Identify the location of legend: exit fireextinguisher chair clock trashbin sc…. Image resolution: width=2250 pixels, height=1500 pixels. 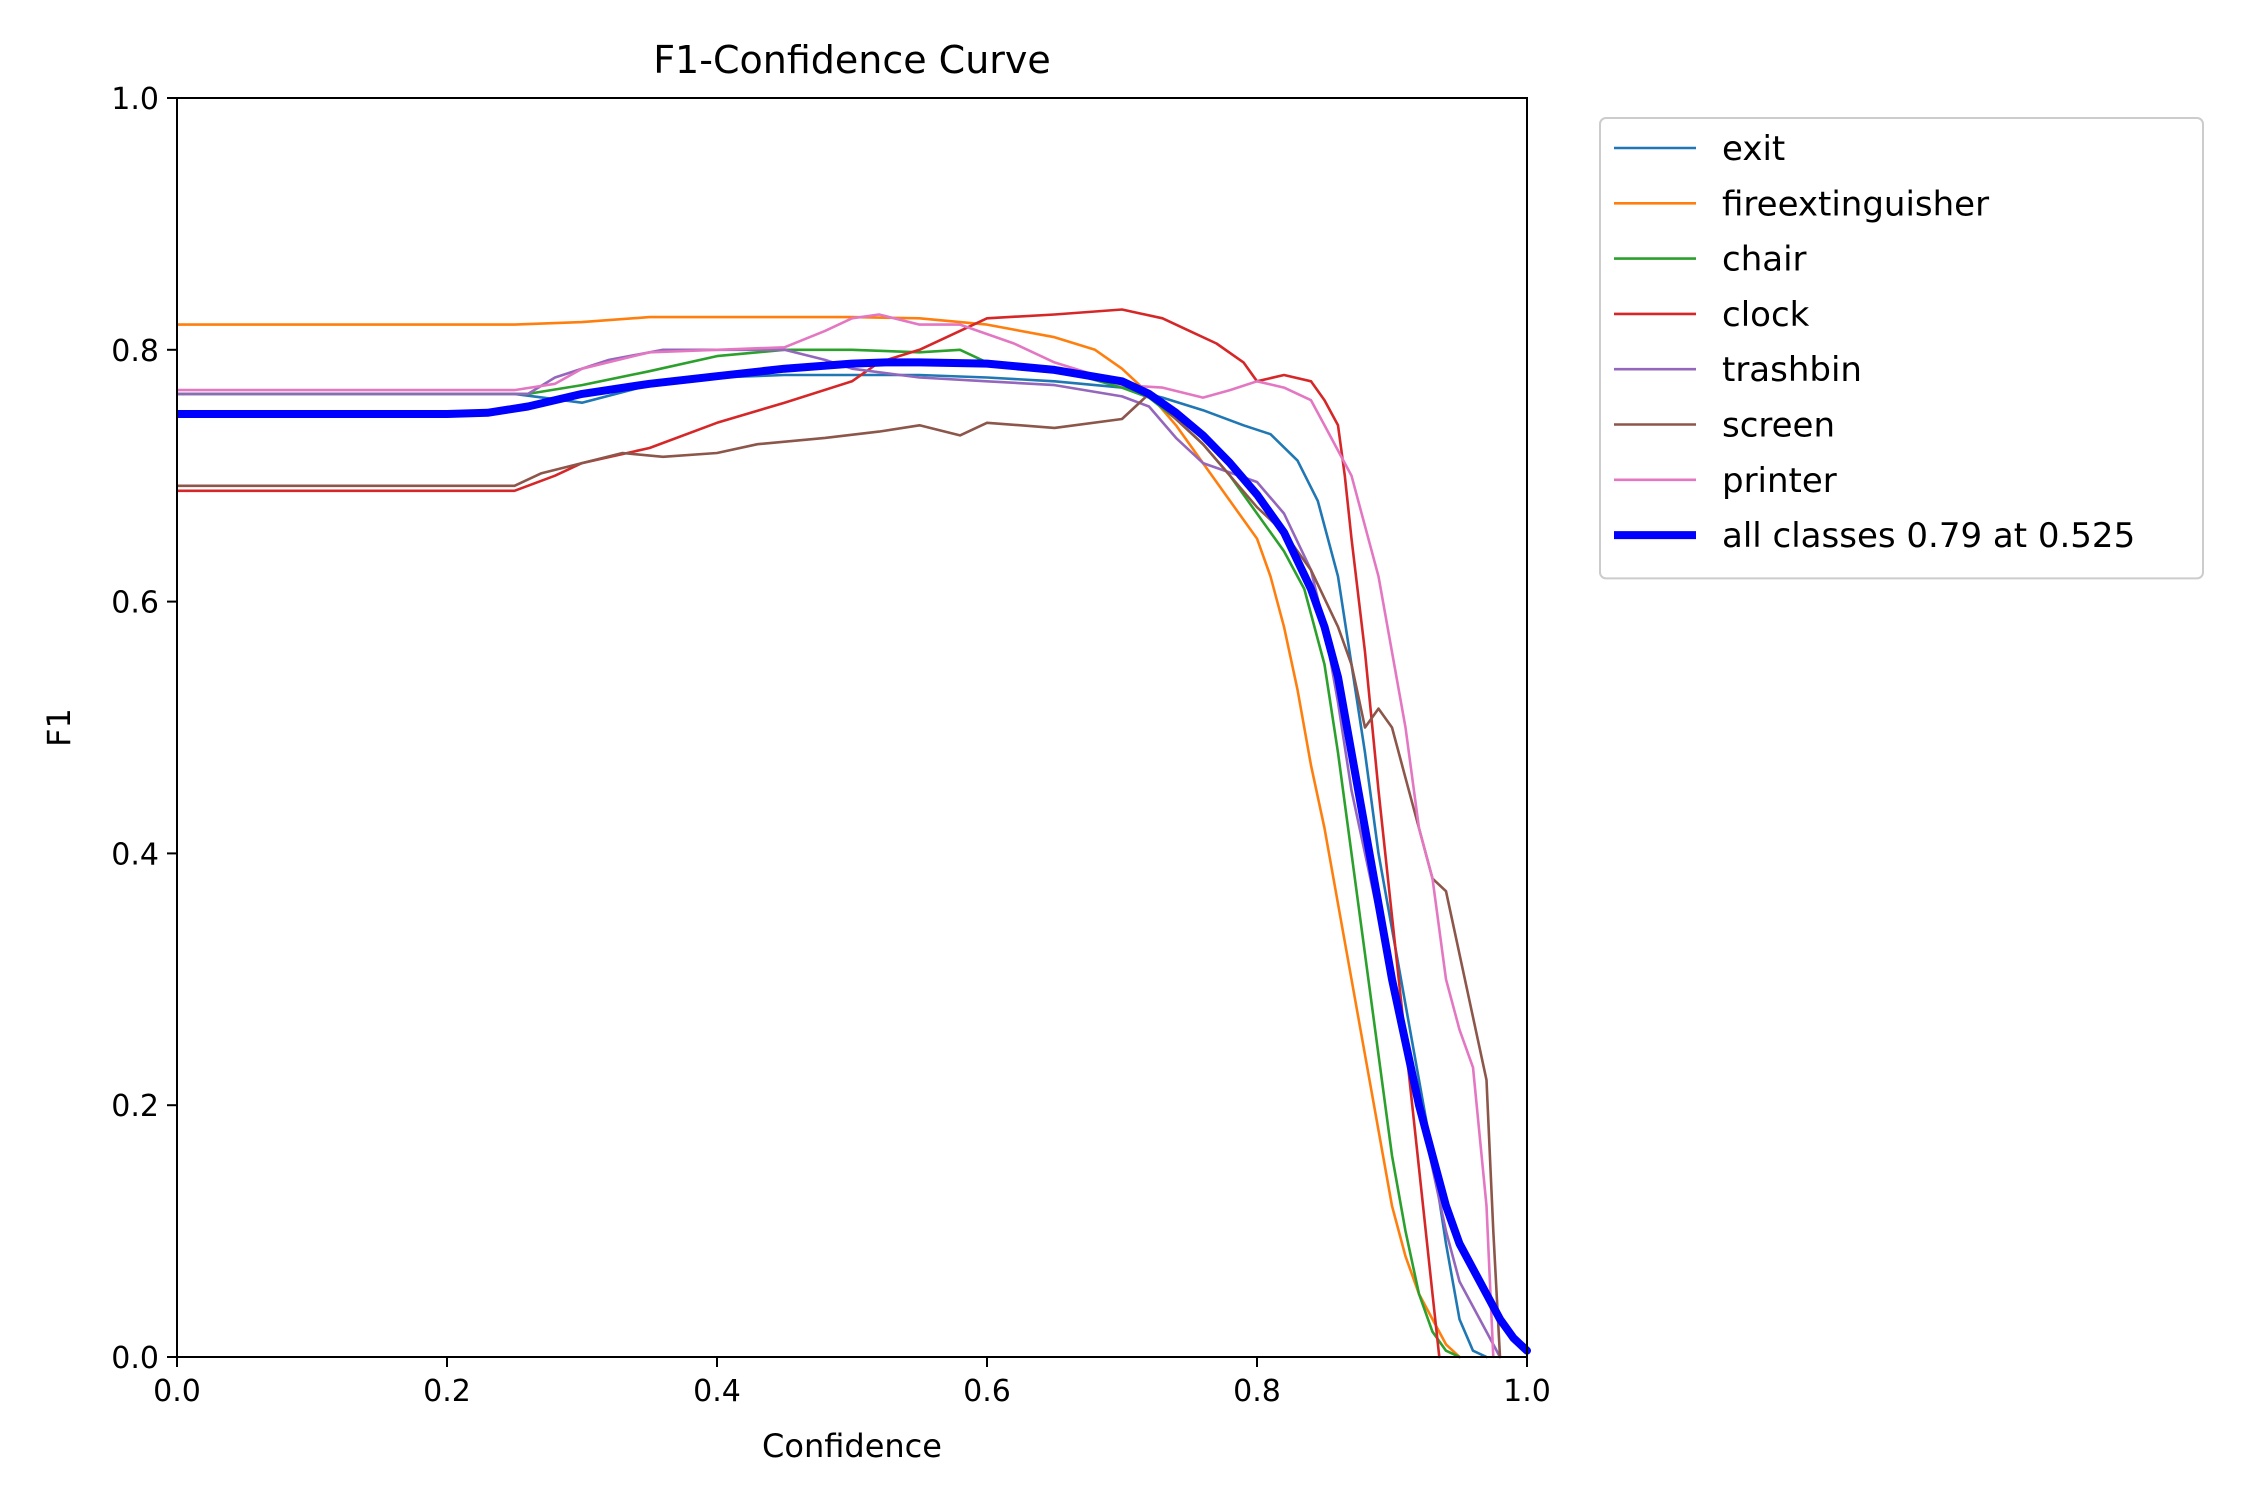
(1901, 348).